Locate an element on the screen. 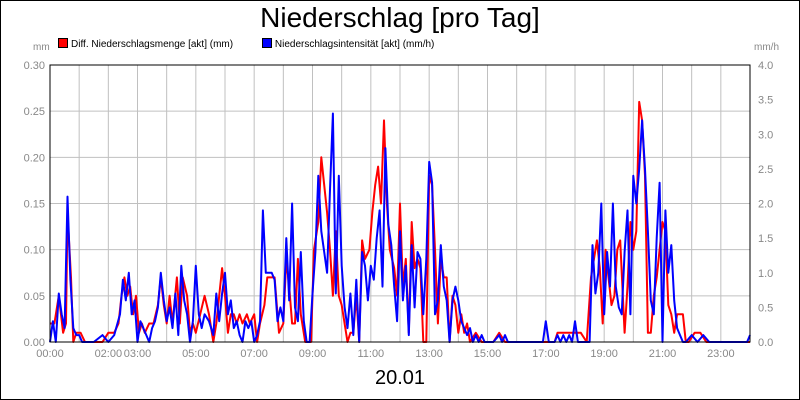 The height and width of the screenshot is (400, 800). left-tick-label: 0.20 is located at coordinates (34, 158).